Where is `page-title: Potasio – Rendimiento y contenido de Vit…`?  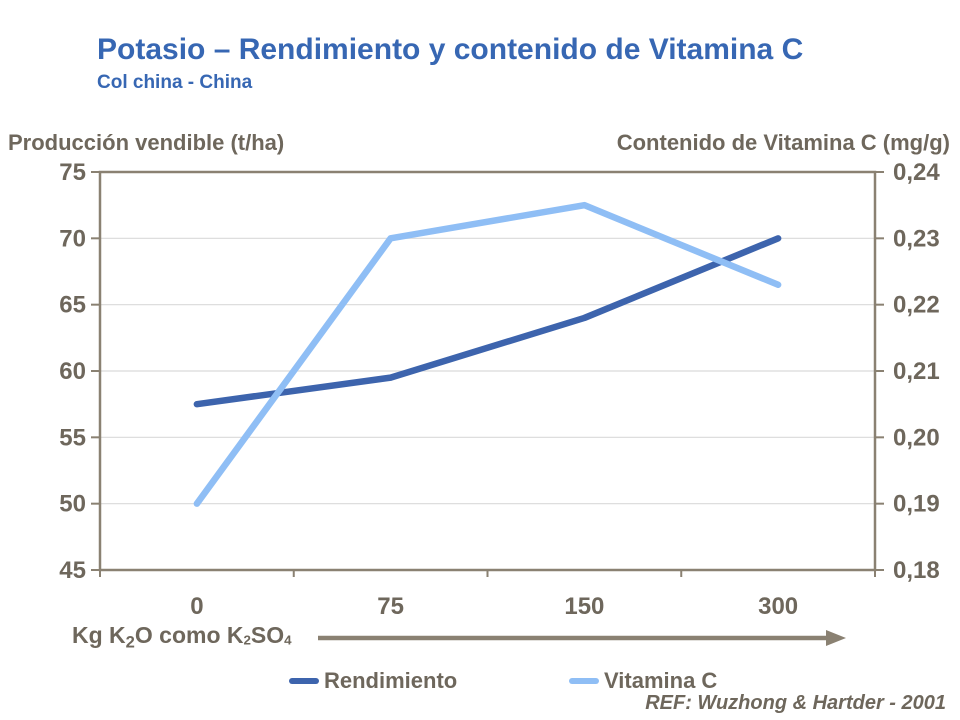
page-title: Potasio – Rendimiento y contenido de Vit… is located at coordinates (450, 49).